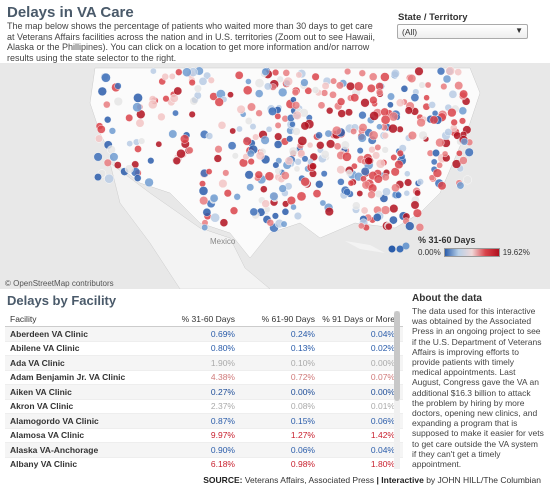  What do you see at coordinates (204, 334) in the screenshot?
I see `table-row: Aberdeen VA Clinic 0.69% 0.24% 0.04%` at bounding box center [204, 334].